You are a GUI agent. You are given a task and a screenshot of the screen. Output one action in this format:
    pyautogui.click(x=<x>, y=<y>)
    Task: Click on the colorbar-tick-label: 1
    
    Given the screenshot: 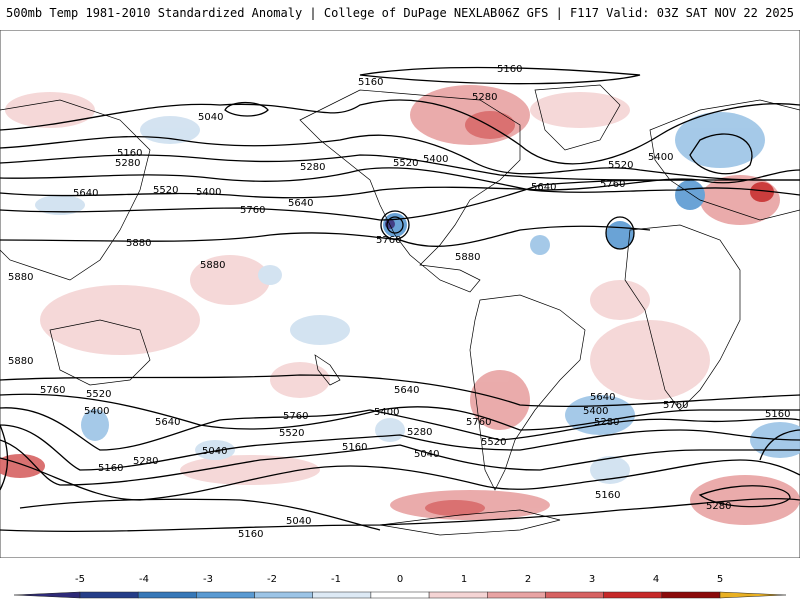 What is the action you would take?
    pyautogui.click(x=464, y=579)
    